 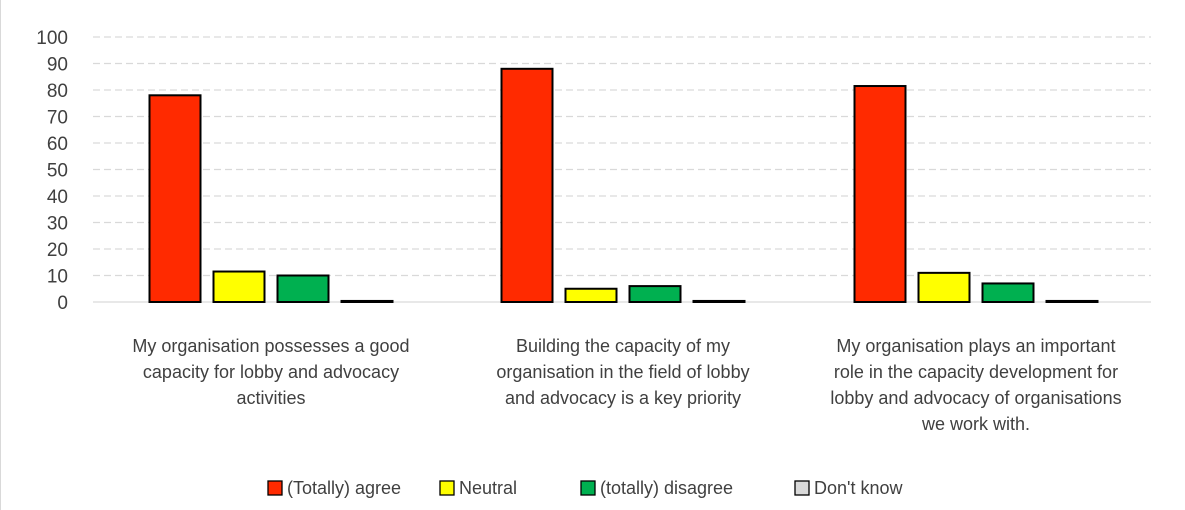 What do you see at coordinates (52, 38) in the screenshot?
I see `y-tick-label: 100` at bounding box center [52, 38].